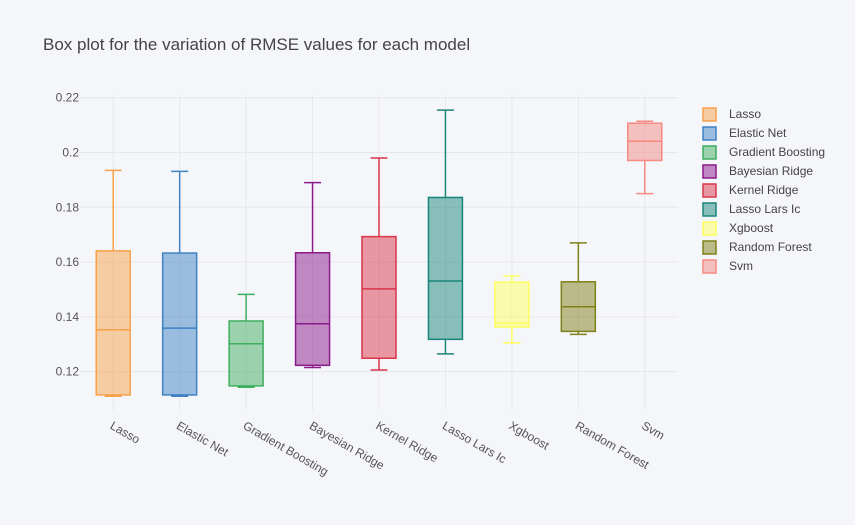  I want to click on box-kernel-ridge, so click(379, 264).